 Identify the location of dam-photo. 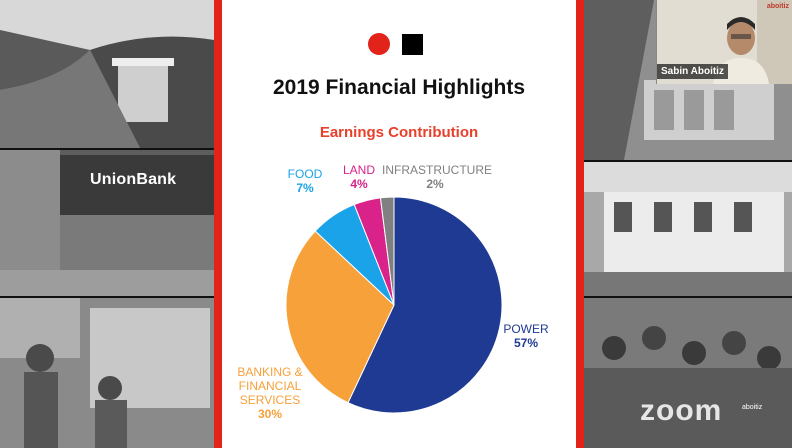
(107, 74).